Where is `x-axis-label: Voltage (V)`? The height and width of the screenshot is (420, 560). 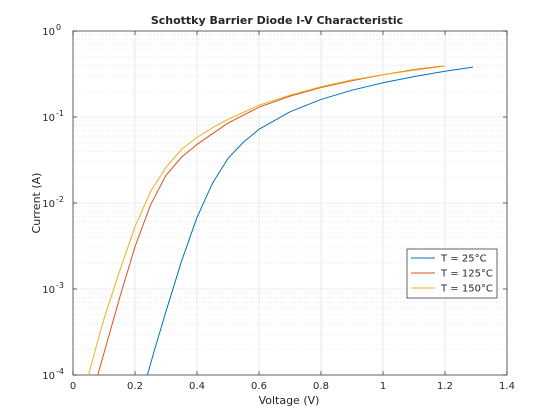 x-axis-label: Voltage (V) is located at coordinates (289, 400).